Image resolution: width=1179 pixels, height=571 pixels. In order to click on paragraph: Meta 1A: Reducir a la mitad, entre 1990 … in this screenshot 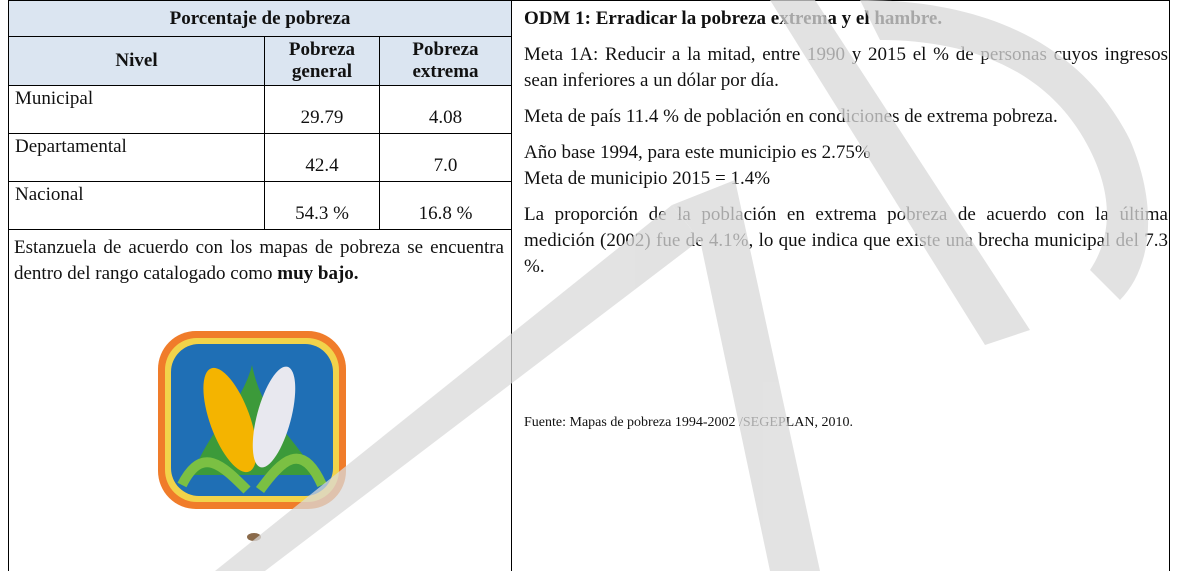, I will do `click(846, 67)`.